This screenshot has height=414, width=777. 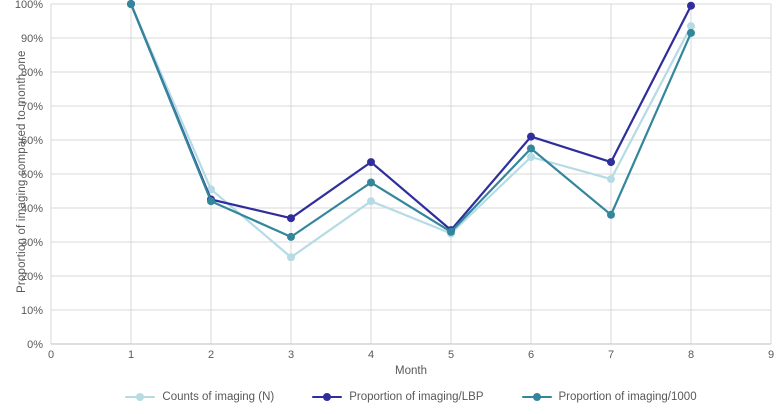 I want to click on y-tick-label: 40%, so click(x=32, y=209).